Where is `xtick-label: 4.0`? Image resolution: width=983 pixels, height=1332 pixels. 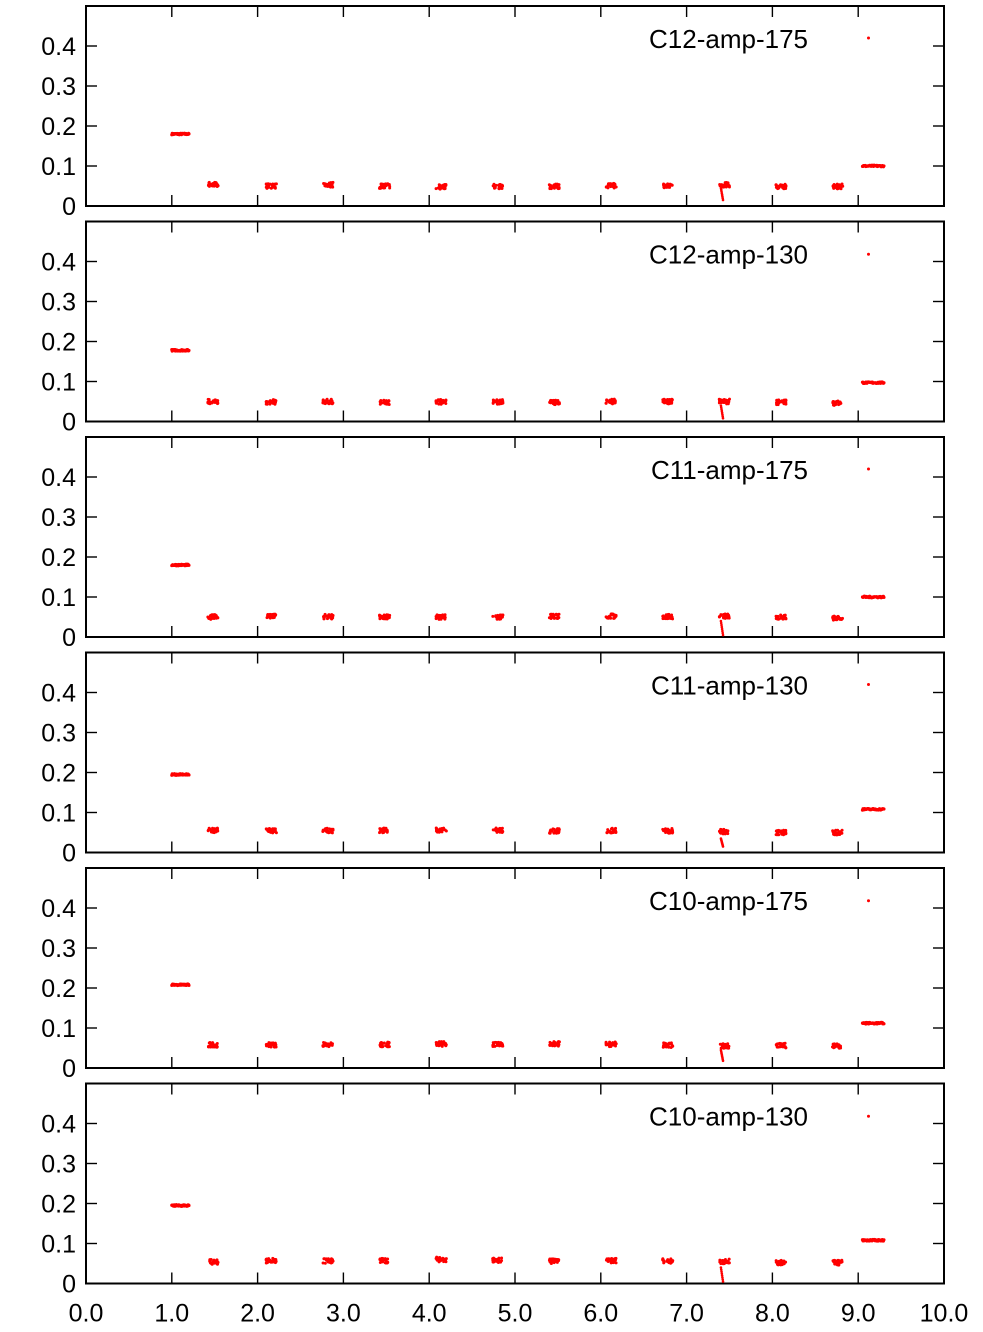
xtick-label: 4.0 is located at coordinates (429, 1314).